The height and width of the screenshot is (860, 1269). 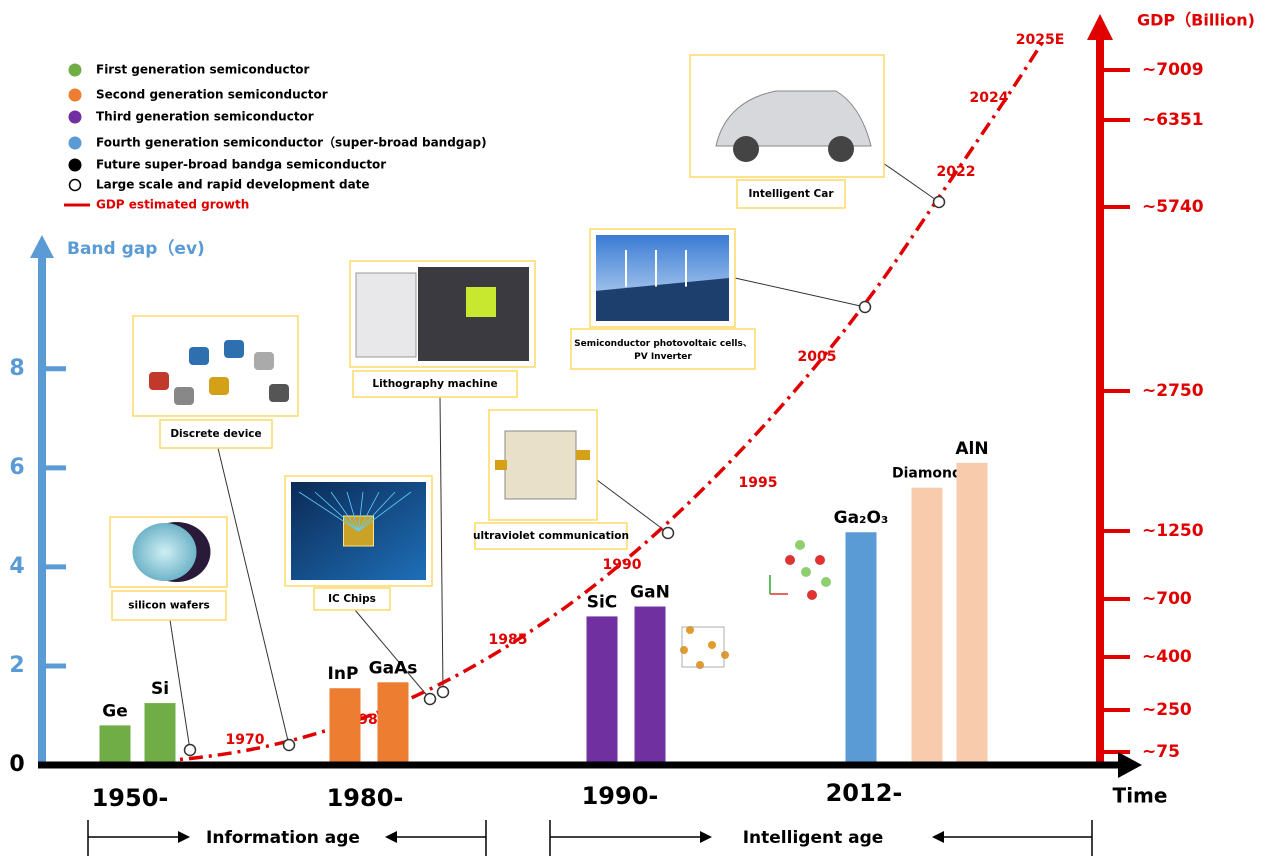 What do you see at coordinates (283, 838) in the screenshot?
I see `age-label: Information age` at bounding box center [283, 838].